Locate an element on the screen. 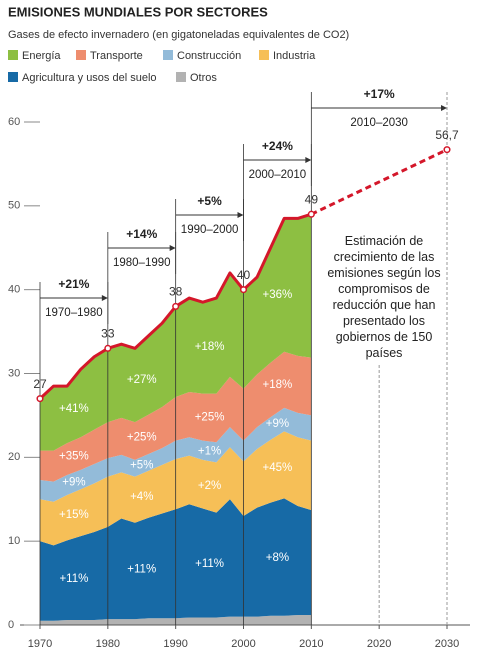 The width and height of the screenshot is (479, 657). x-tick-label: 1980 is located at coordinates (108, 644).